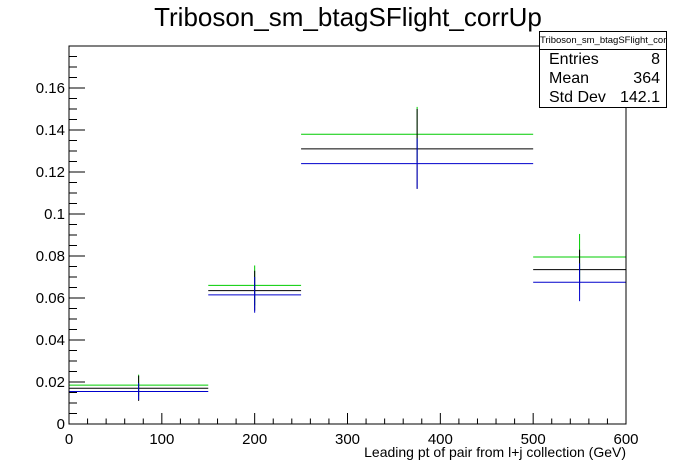 The height and width of the screenshot is (472, 696). Describe the element at coordinates (574, 59) in the screenshot. I see `stats-entries-label: Entries` at that location.